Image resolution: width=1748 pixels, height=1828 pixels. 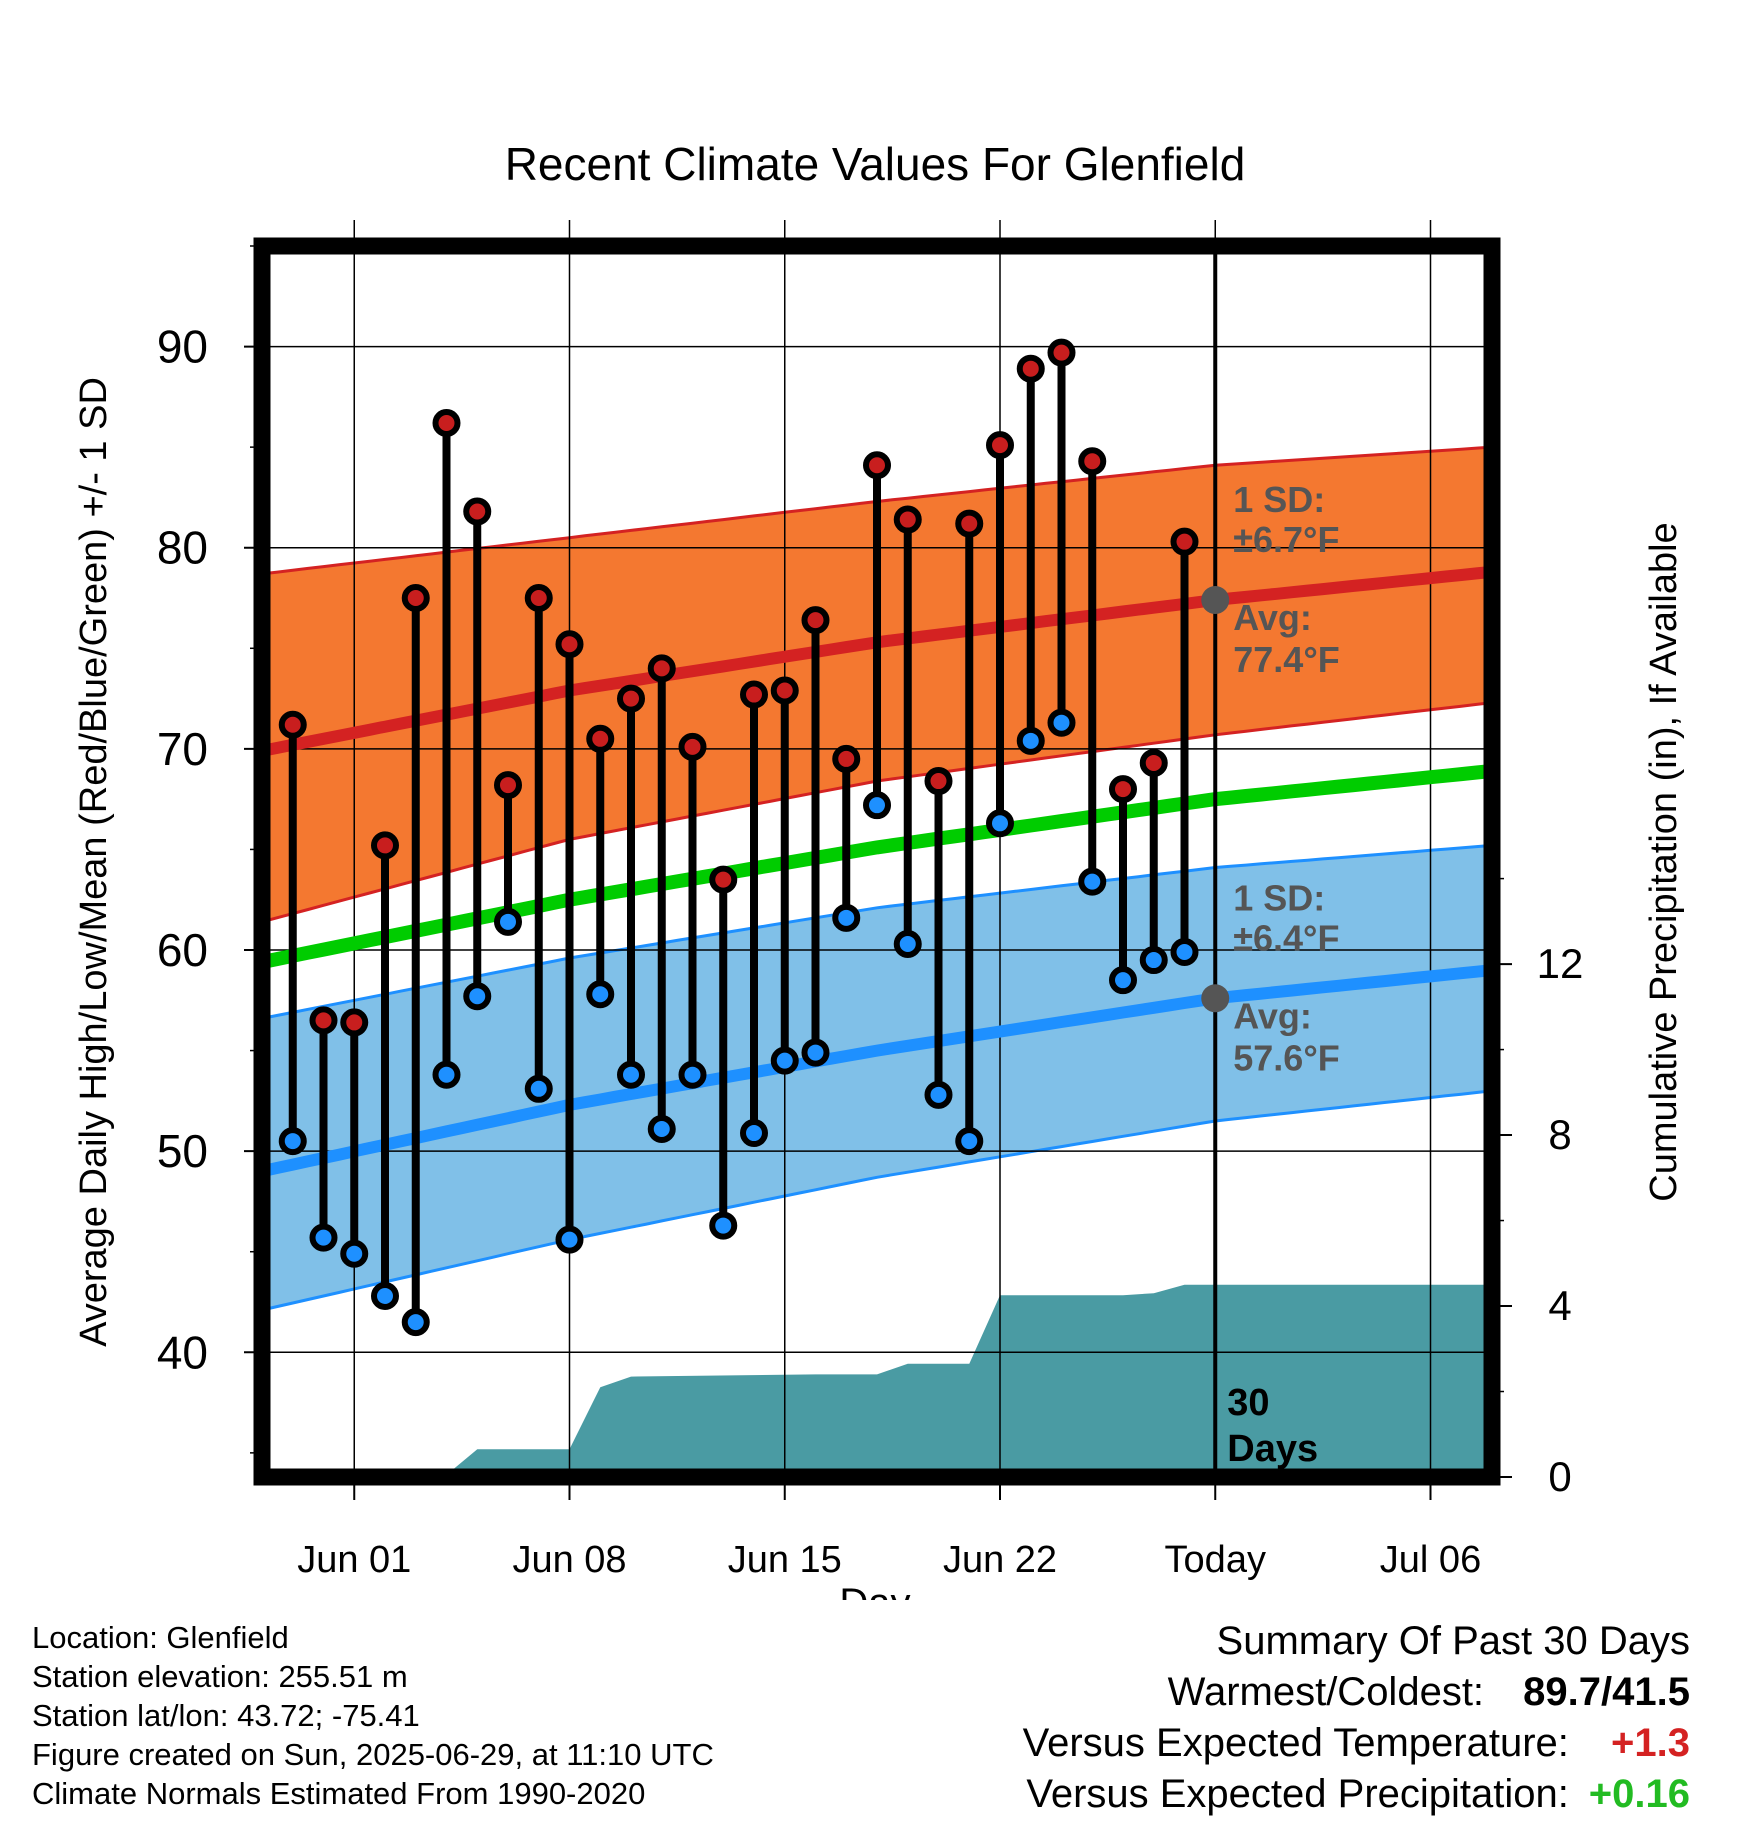 I want to click on elevation-text: Station elevation: 255.51 m, so click(x=220, y=1676).